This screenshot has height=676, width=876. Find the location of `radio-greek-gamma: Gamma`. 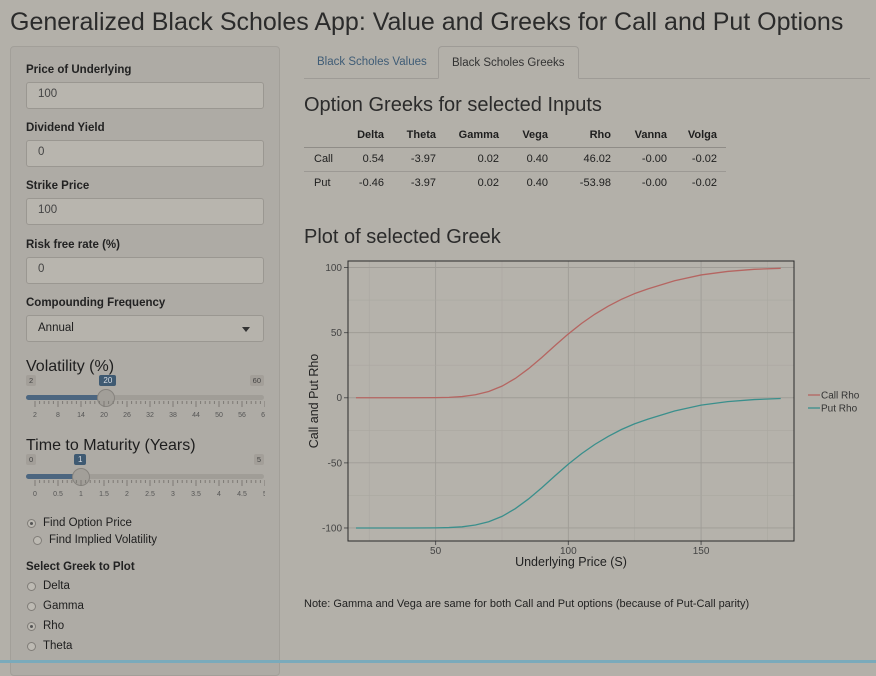

radio-greek-gamma: Gamma is located at coordinates (55, 606).